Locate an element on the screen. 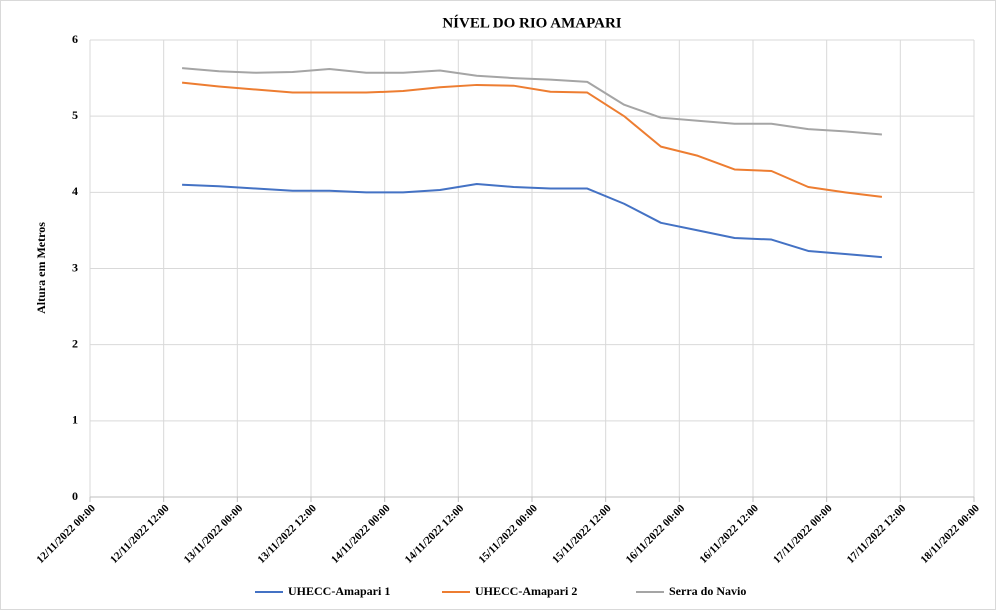 This screenshot has width=996, height=610. legend-label: UHECC-Amapari 1 is located at coordinates (339, 591).